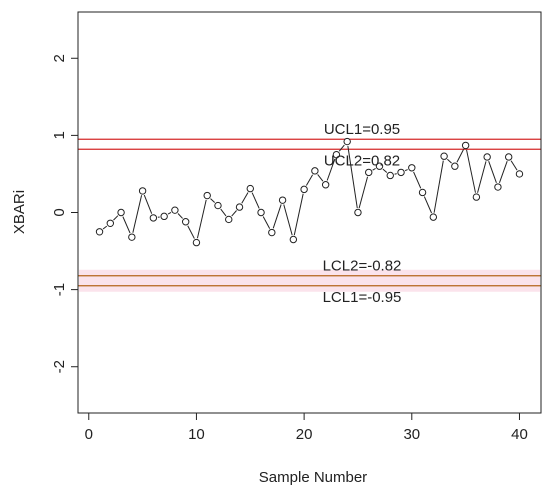 This screenshot has height=491, width=550. I want to click on y-tick-label-3: 1, so click(59, 135).